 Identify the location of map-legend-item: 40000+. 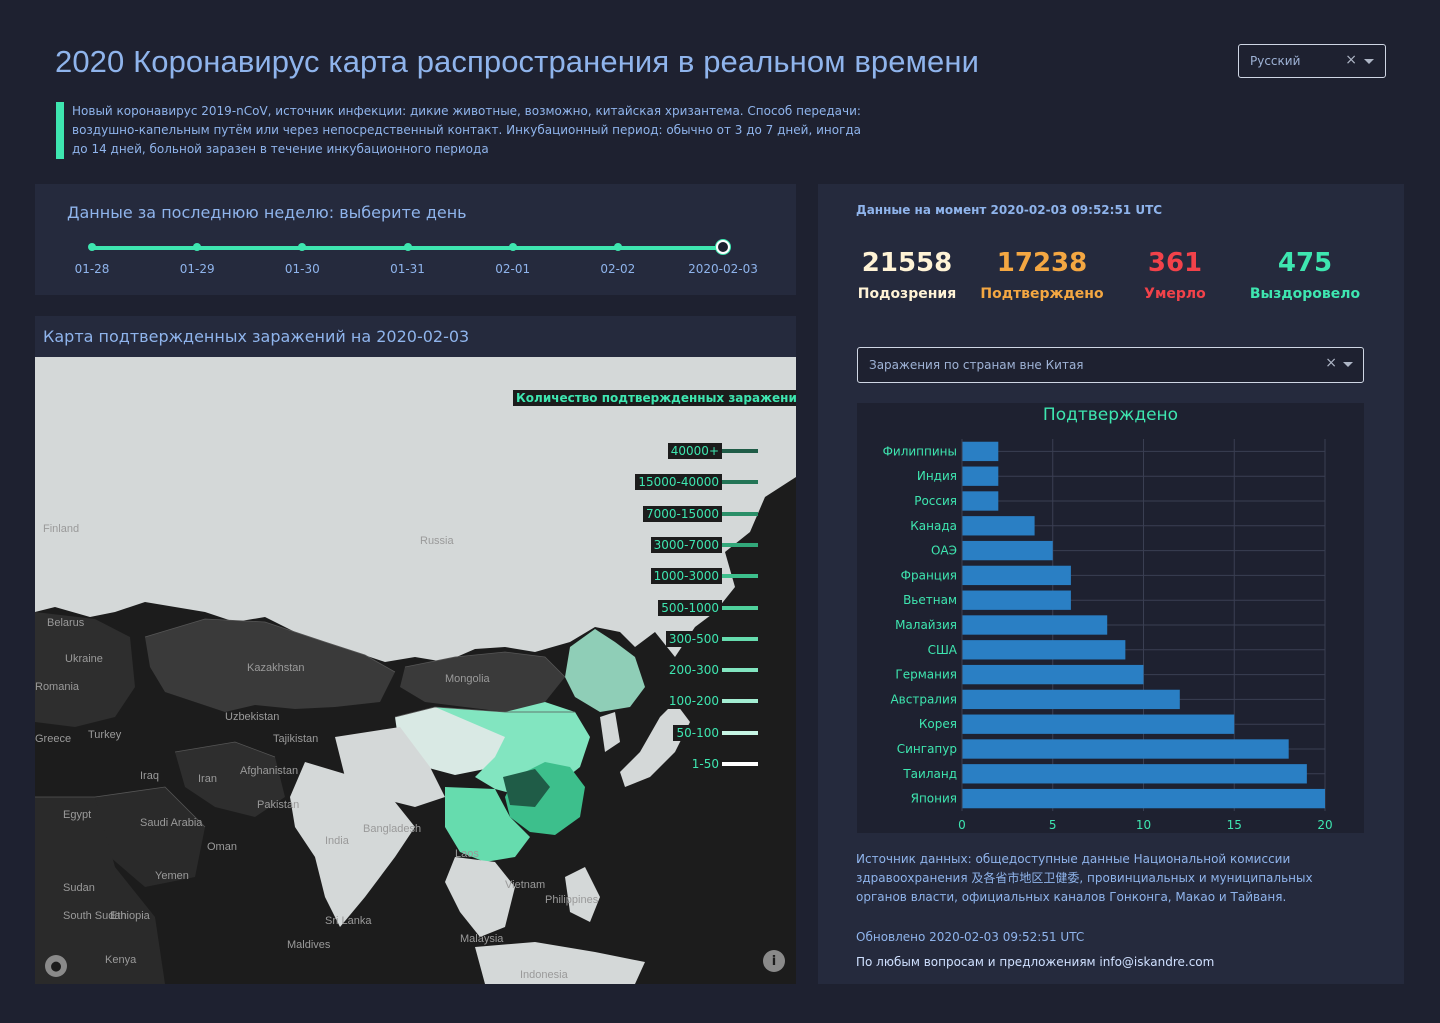
(712, 451).